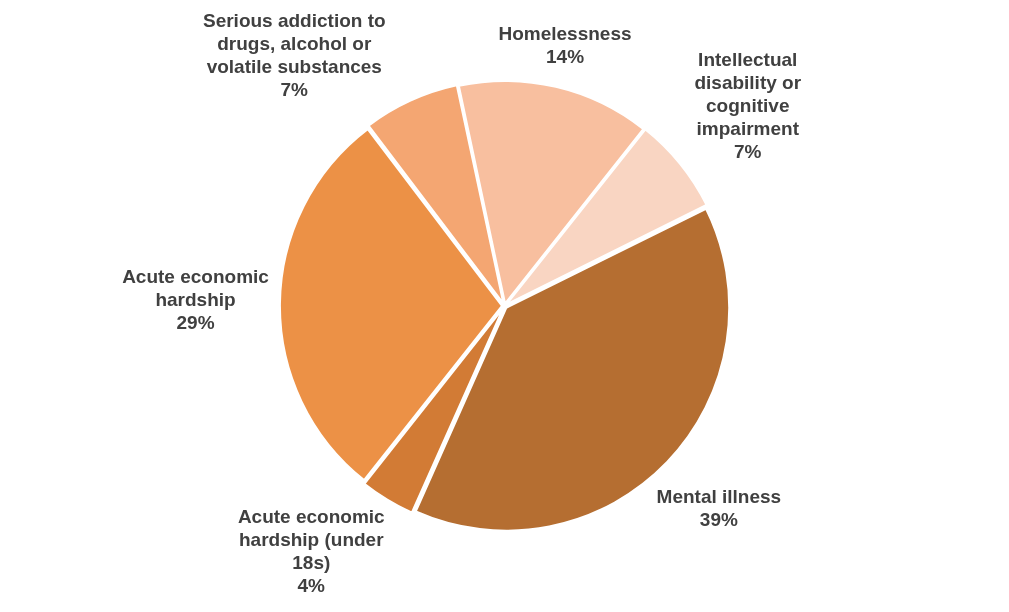 The height and width of the screenshot is (612, 1009). I want to click on slice-label: Acute economic hardship, so click(196, 288).